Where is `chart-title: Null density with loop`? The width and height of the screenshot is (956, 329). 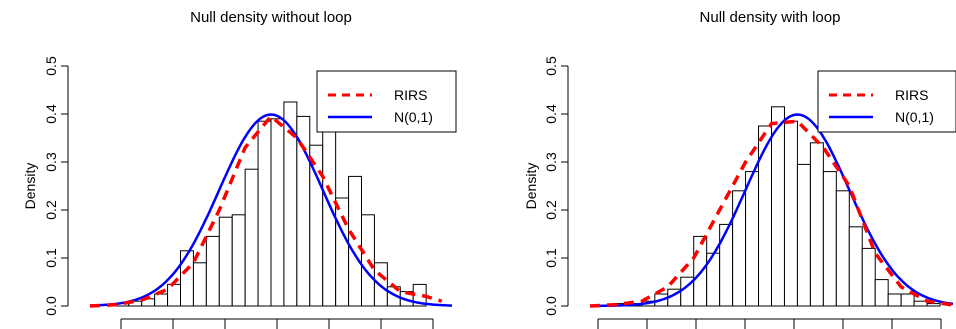
chart-title: Null density with loop is located at coordinates (770, 17).